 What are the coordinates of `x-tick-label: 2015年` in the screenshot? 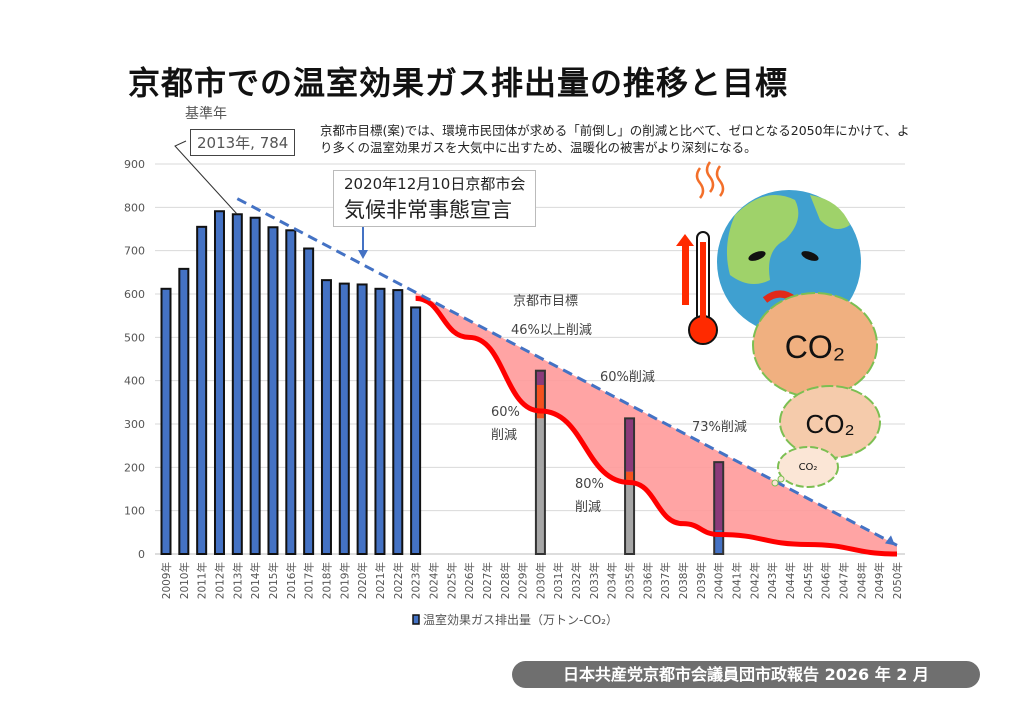 It's located at (273, 580).